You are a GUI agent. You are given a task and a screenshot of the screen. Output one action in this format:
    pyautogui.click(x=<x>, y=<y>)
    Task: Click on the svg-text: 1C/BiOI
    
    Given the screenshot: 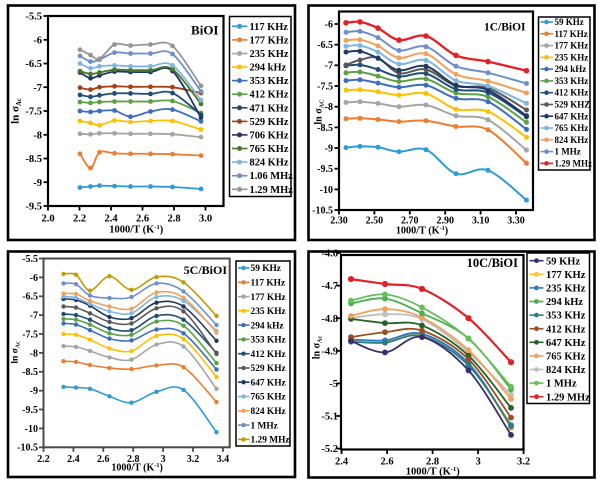 What is the action you would take?
    pyautogui.click(x=505, y=27)
    